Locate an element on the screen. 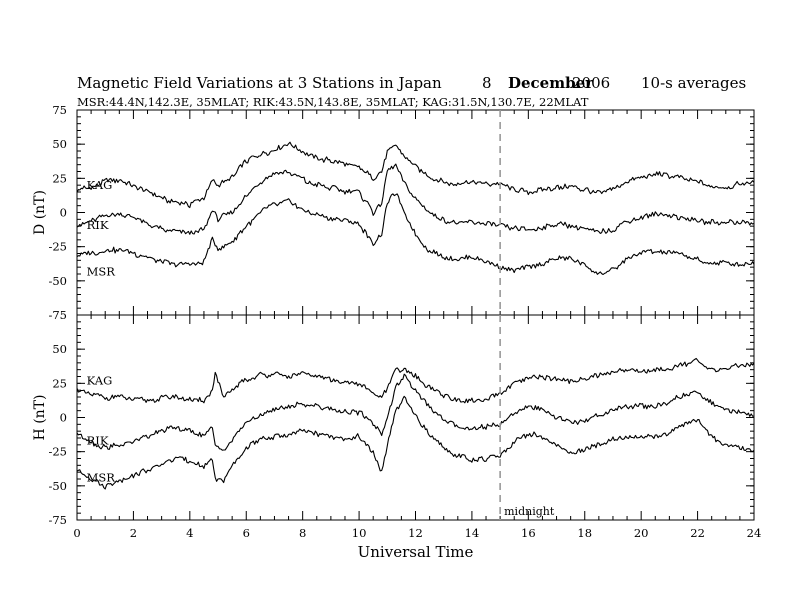 The height and width of the screenshot is (612, 792). title-averages: 10-s averages is located at coordinates (693, 83).